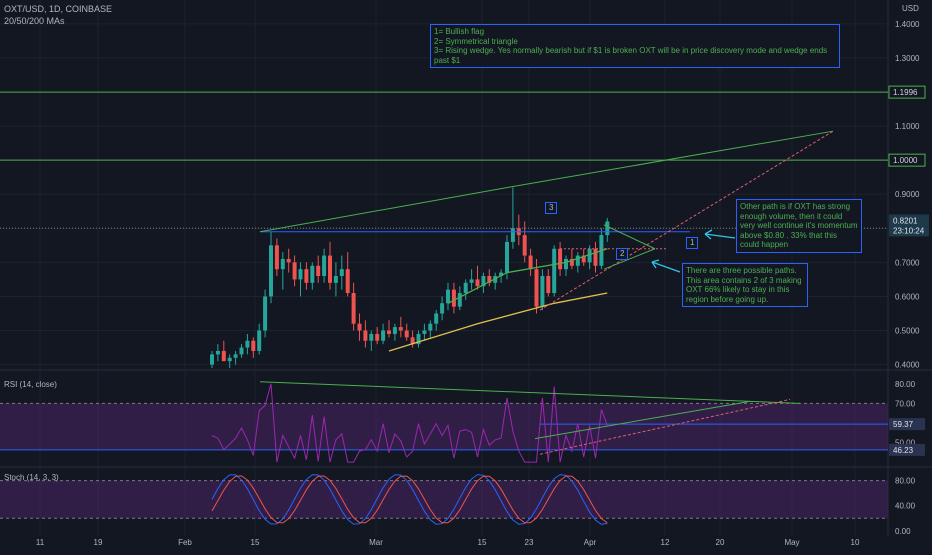 The height and width of the screenshot is (555, 932). Describe the element at coordinates (720, 234) in the screenshot. I see `arrow-to-flag` at that location.